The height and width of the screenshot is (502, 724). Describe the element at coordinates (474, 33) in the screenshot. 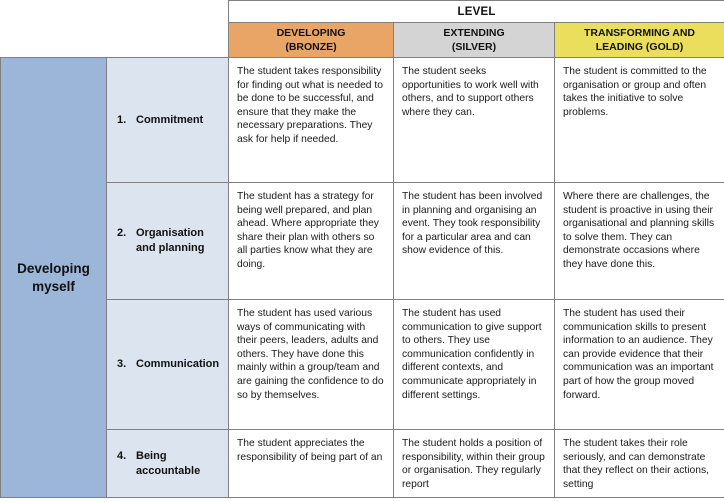

I see `column-header-silver-line1: EXTENDING` at that location.